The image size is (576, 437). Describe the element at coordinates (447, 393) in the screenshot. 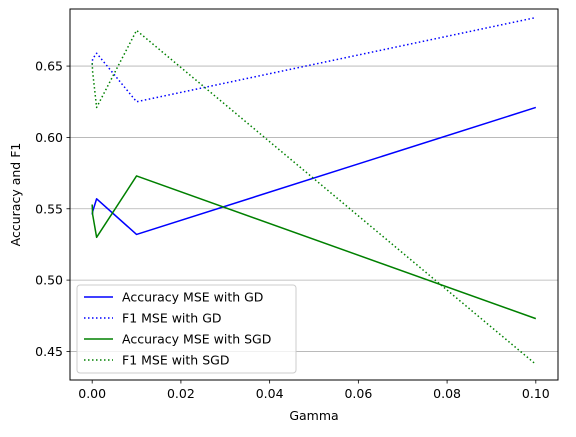

I see `x-tick-label: 0.08` at that location.